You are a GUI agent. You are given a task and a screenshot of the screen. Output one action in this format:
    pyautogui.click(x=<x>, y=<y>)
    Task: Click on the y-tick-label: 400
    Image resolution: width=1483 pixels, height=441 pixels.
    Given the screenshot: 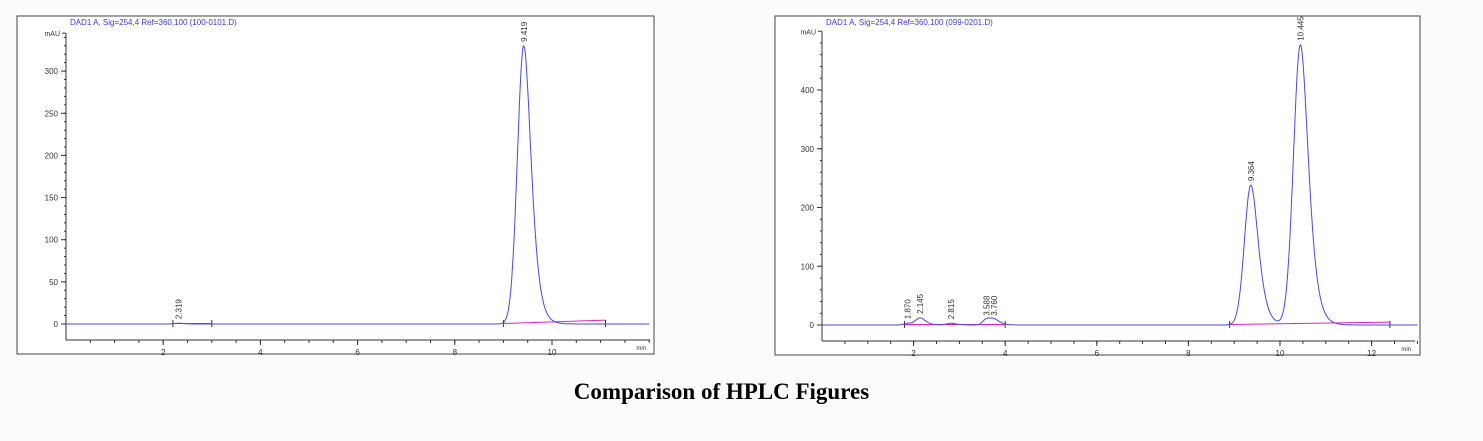 What is the action you would take?
    pyautogui.click(x=808, y=90)
    